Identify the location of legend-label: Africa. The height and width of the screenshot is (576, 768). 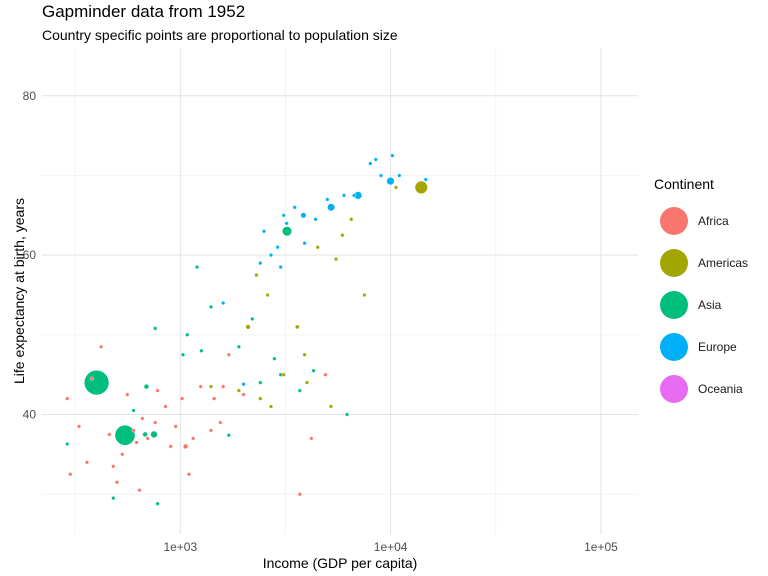
(713, 221).